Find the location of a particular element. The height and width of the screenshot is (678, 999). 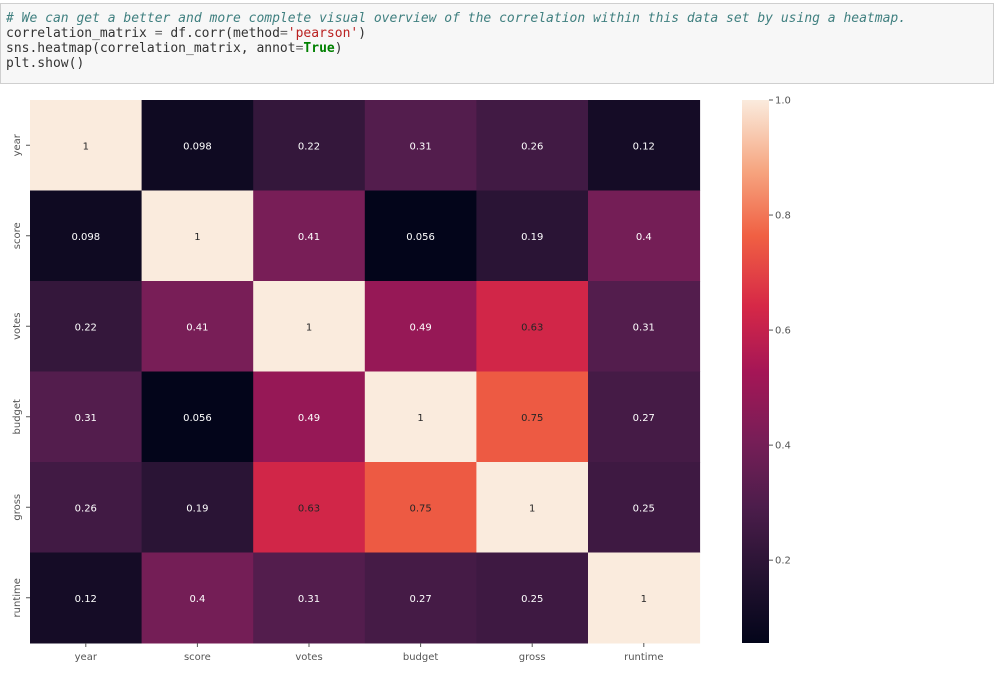

code-string: 'pearson' is located at coordinates (323, 33).